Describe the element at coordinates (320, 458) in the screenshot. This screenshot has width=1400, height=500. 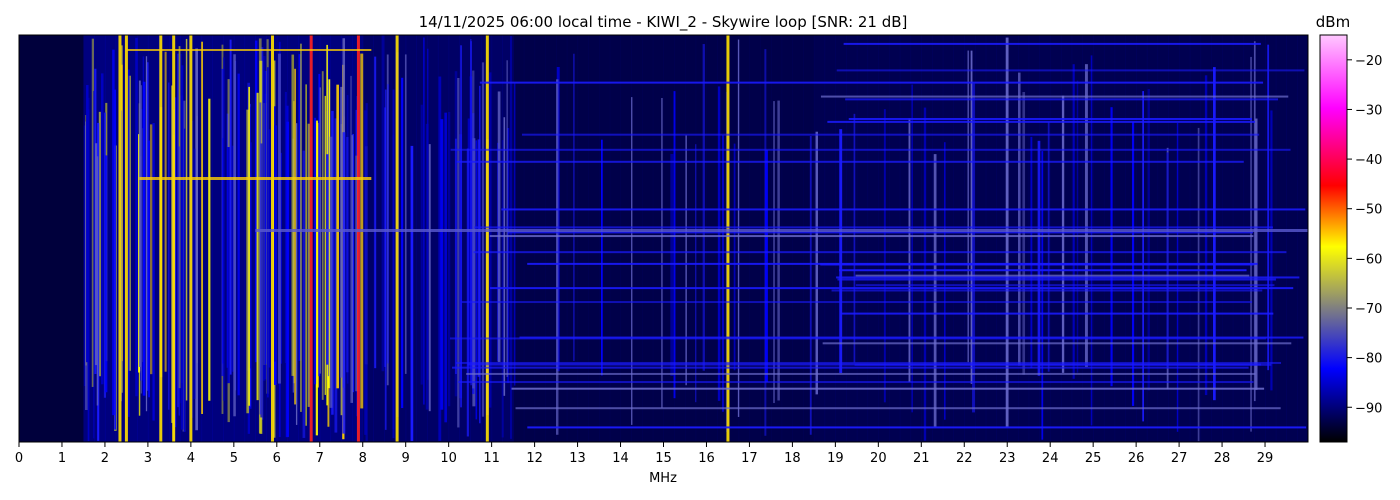
I see `x-tick-label: 7` at that location.